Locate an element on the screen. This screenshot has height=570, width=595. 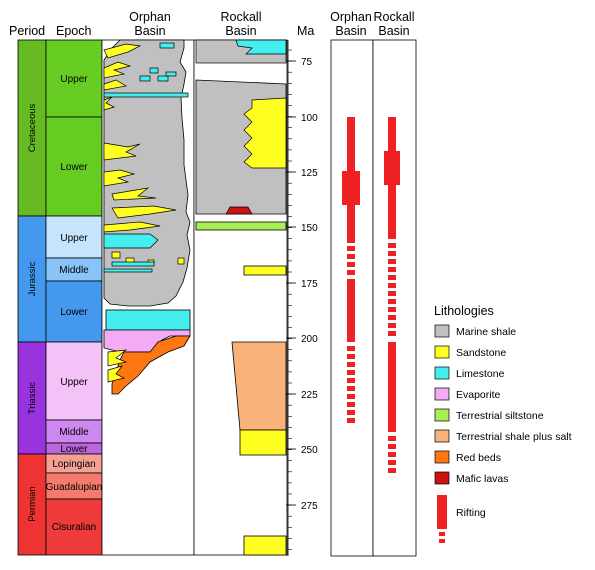
legend-swatch-terrestrial-siltstone is located at coordinates (442, 415).